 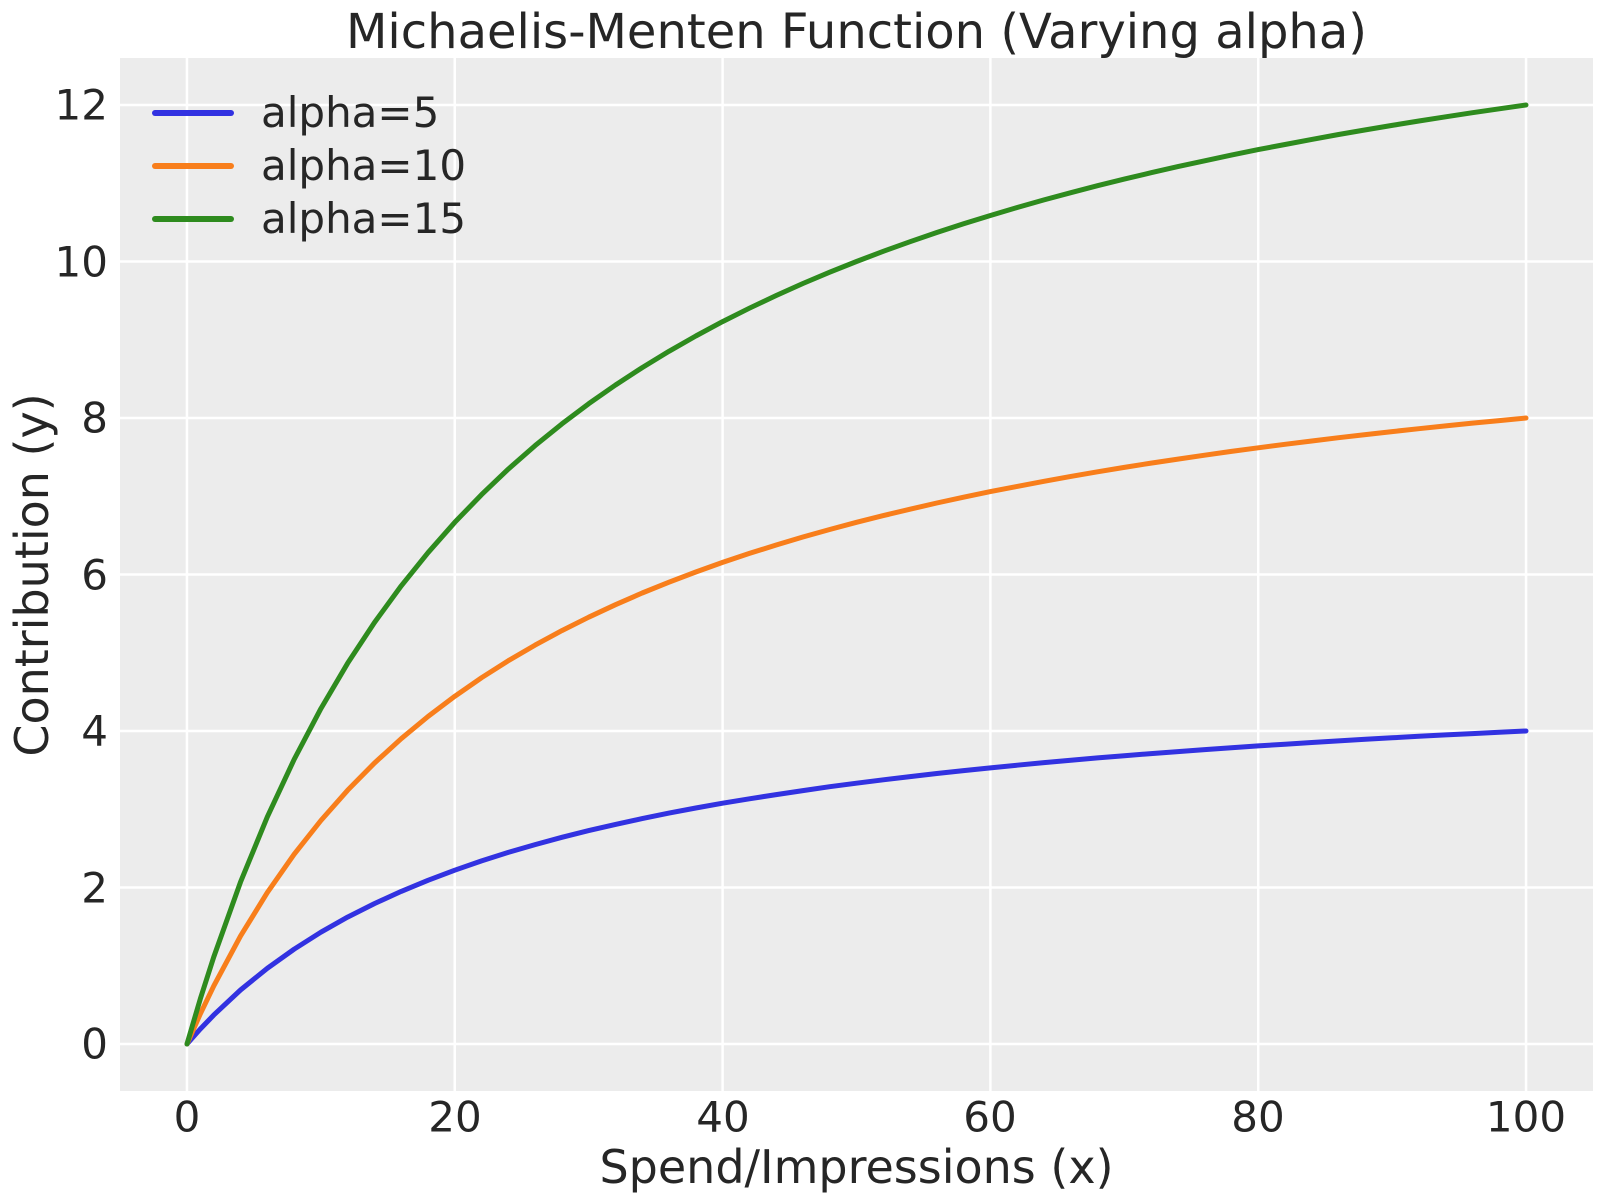 I want to click on y-tick-label-2: 2, so click(x=94, y=888).